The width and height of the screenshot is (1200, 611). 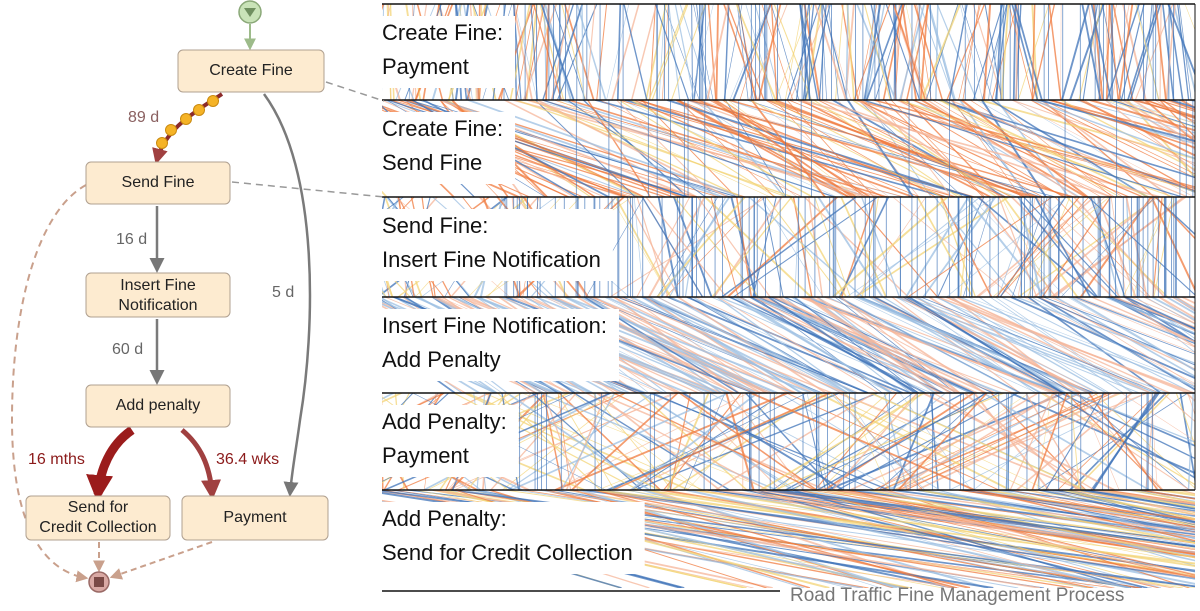 What do you see at coordinates (507, 552) in the screenshot?
I see `panel-label-text: Send for Credit Collection` at bounding box center [507, 552].